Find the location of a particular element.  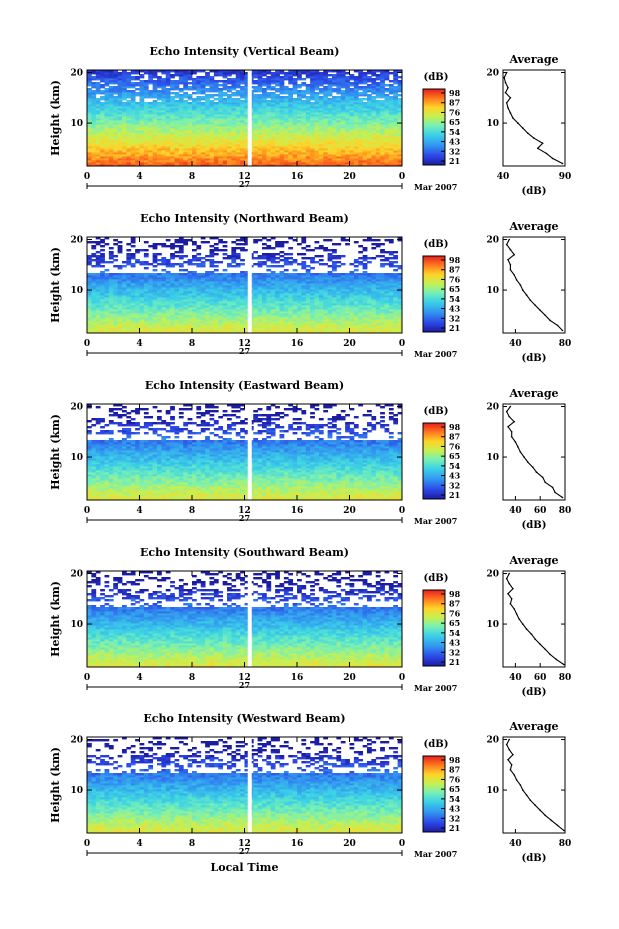

y-tick-label: 10 is located at coordinates (76, 458).